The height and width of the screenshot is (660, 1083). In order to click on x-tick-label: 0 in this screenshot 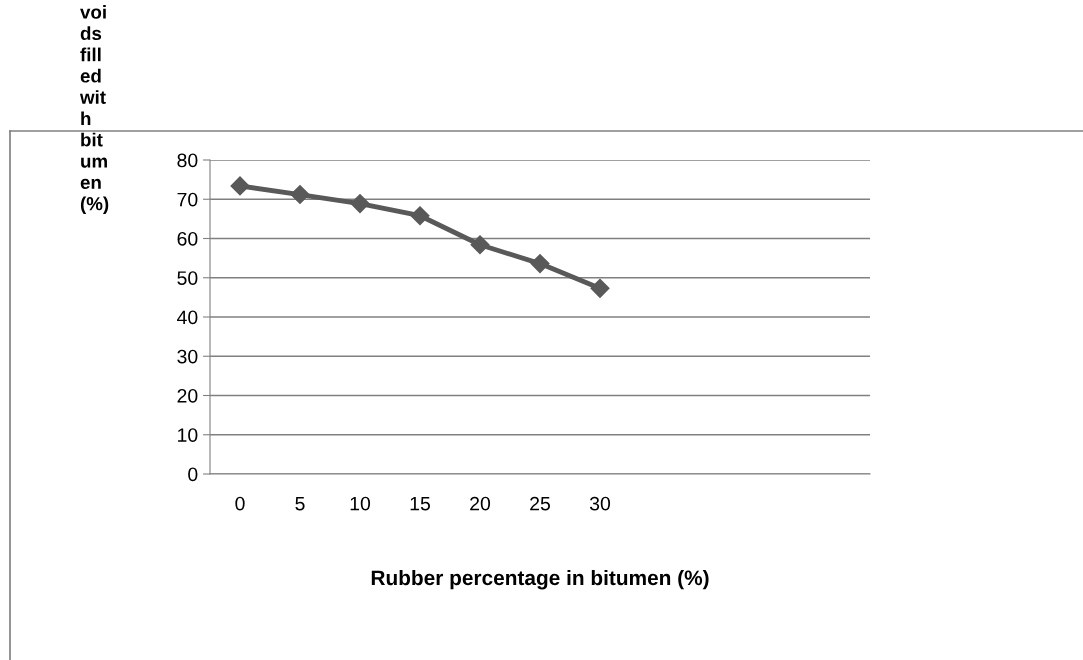, I will do `click(240, 503)`.